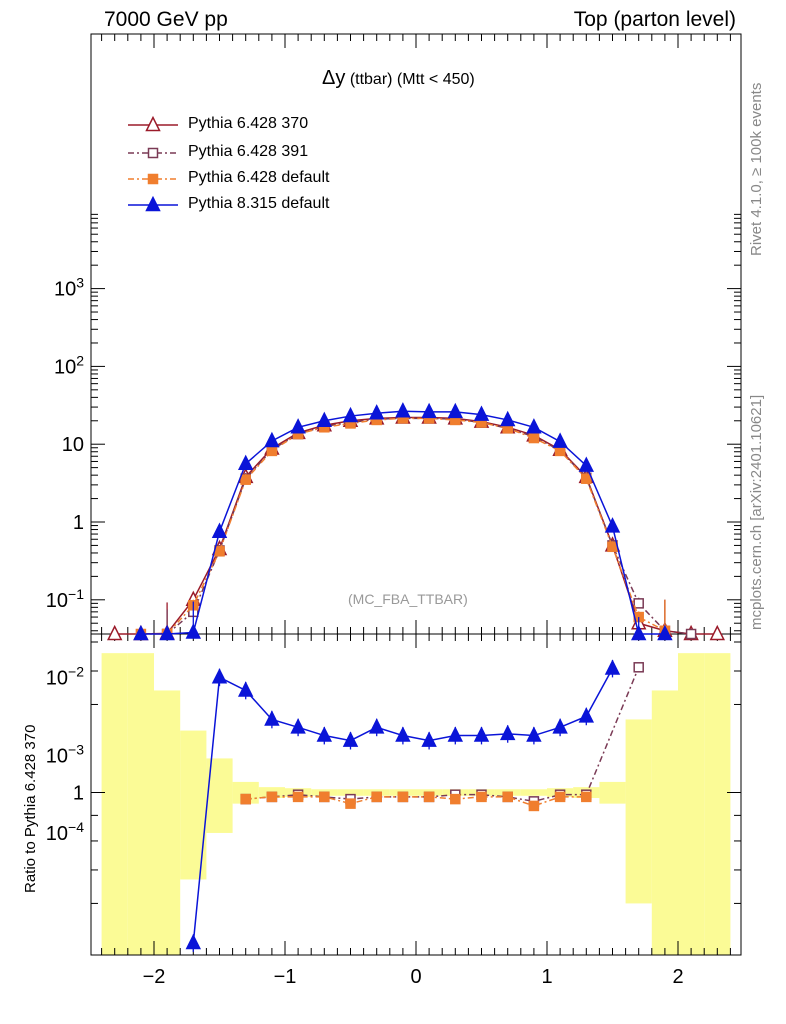 The width and height of the screenshot is (786, 1024). What do you see at coordinates (73, 445) in the screenshot?
I see `y-tick-label: 10` at bounding box center [73, 445].